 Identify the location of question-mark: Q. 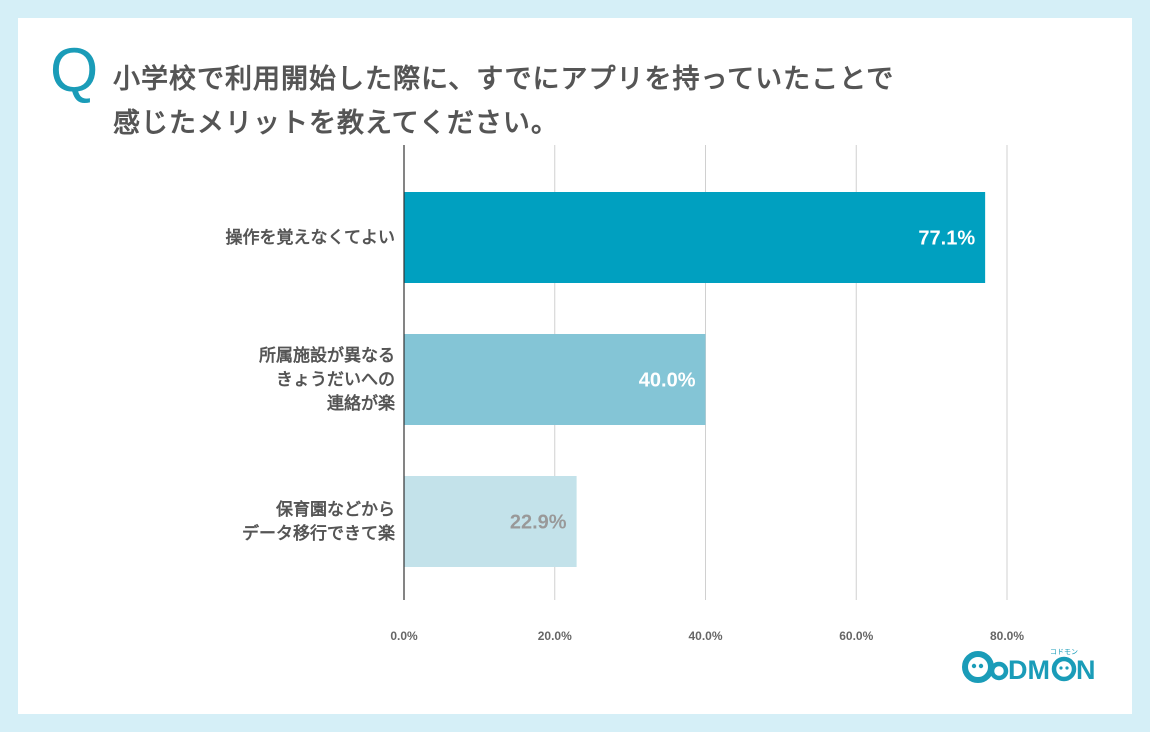
(74, 70).